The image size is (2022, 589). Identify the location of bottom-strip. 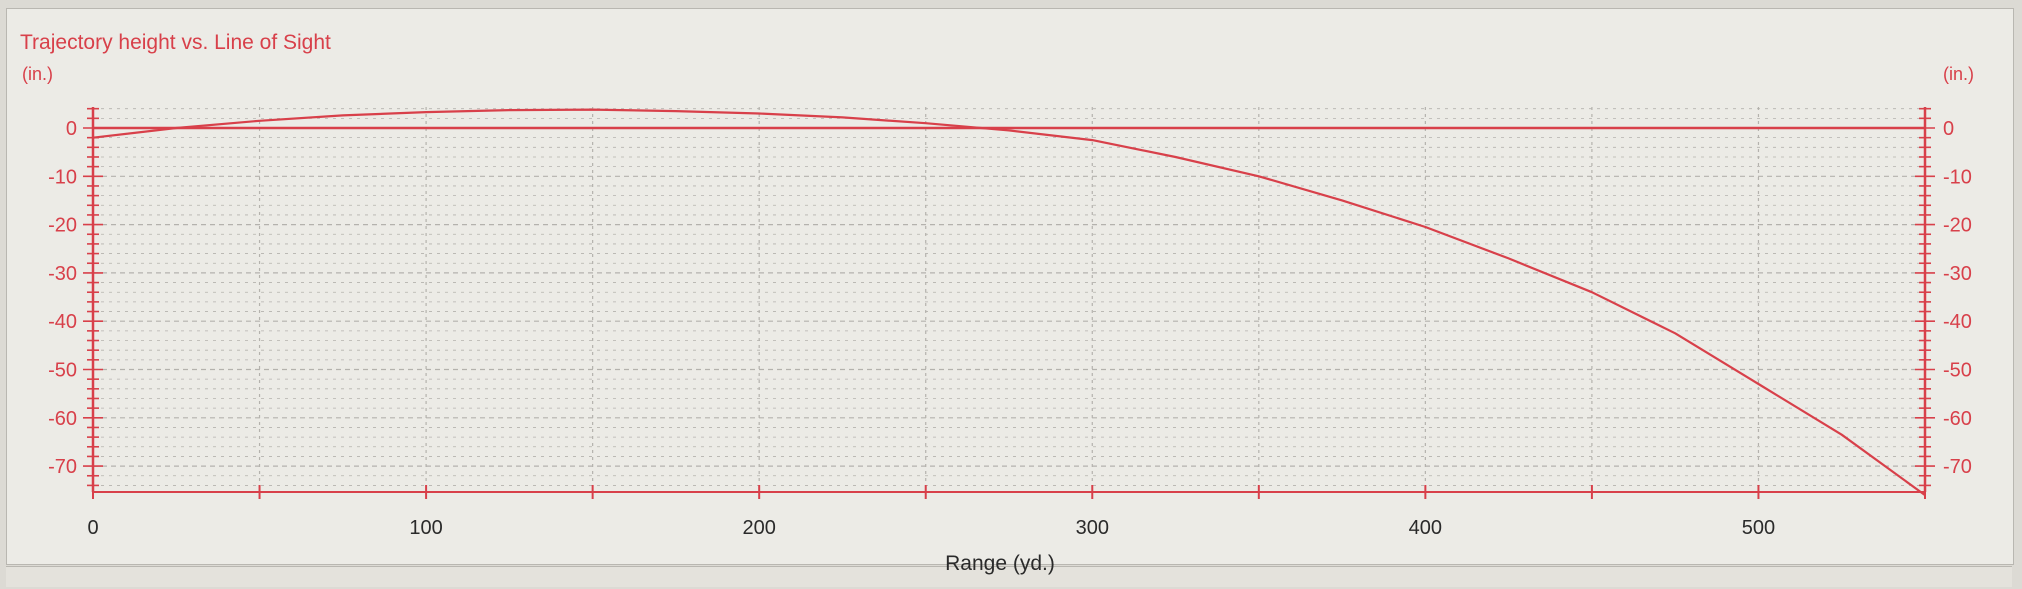
(1009, 576).